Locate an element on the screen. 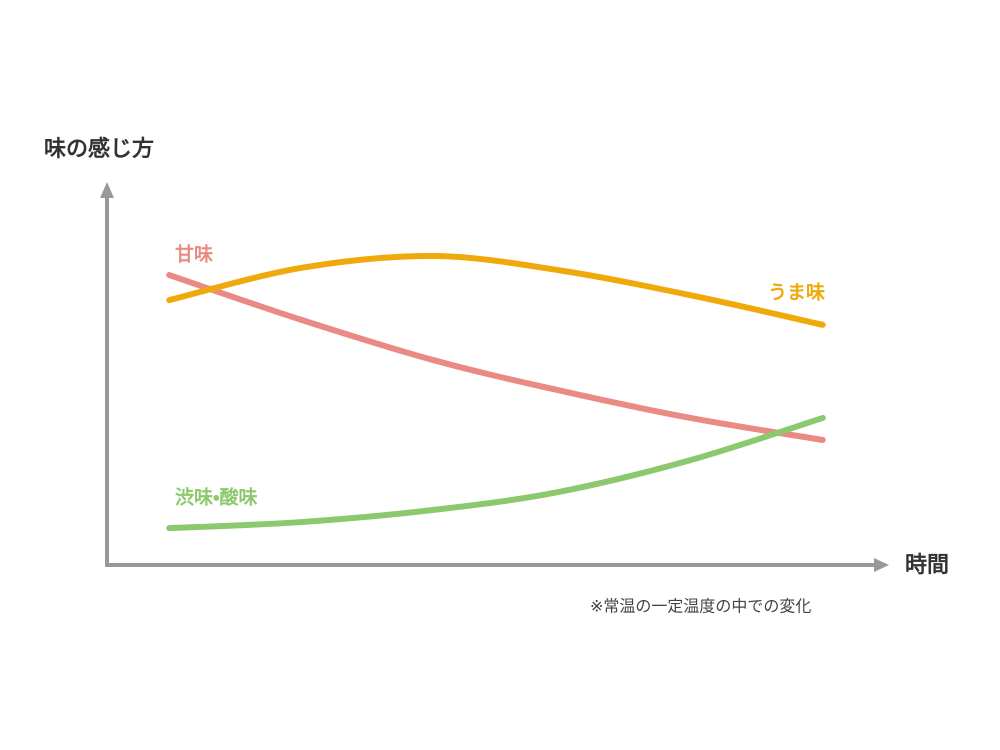 The image size is (1000, 750). x-axis-arrow is located at coordinates (881, 565).